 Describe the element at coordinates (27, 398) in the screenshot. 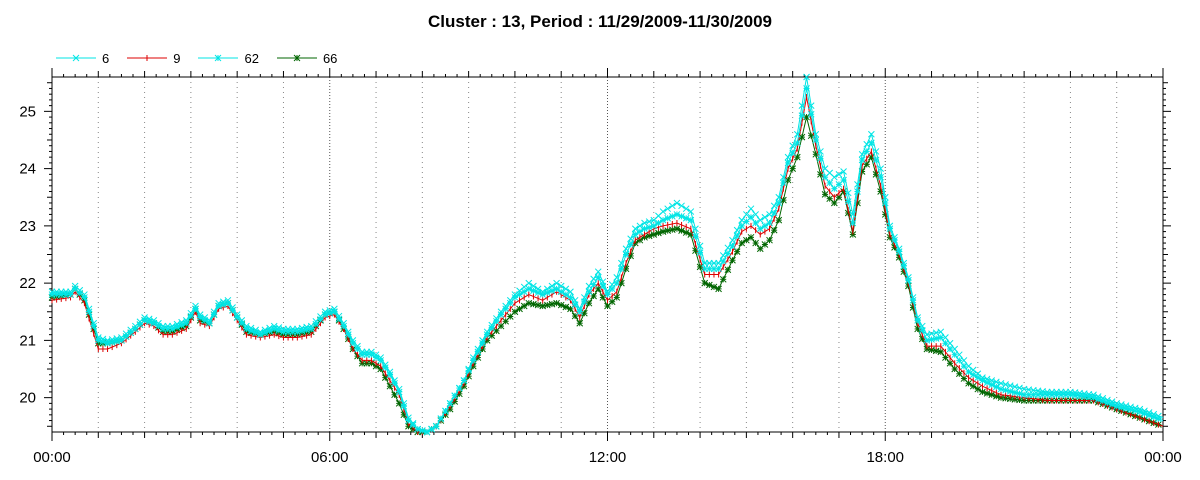

I see `y-tick-label: 20` at that location.